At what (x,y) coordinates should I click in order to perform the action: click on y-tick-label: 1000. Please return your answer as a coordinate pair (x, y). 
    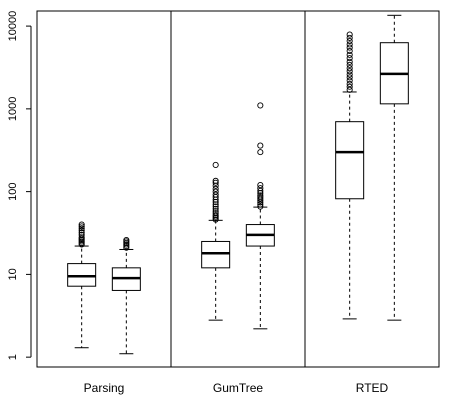
    Looking at the image, I should click on (13, 109).